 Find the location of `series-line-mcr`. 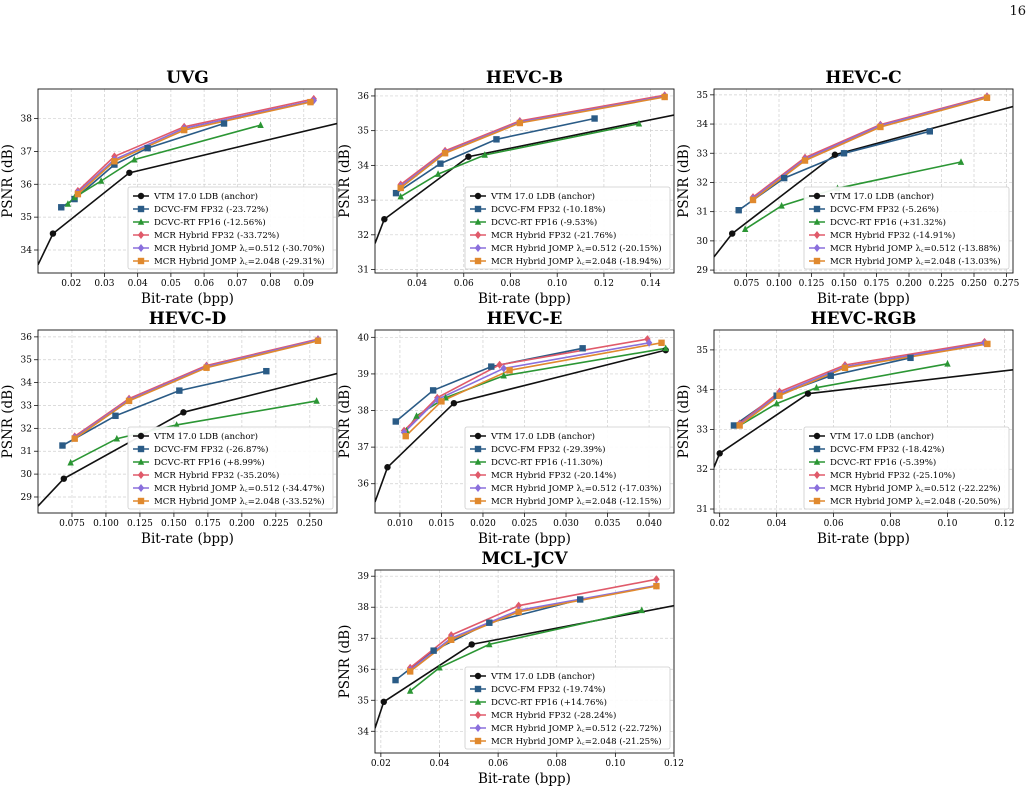

series-line-mcr is located at coordinates (870, 146).